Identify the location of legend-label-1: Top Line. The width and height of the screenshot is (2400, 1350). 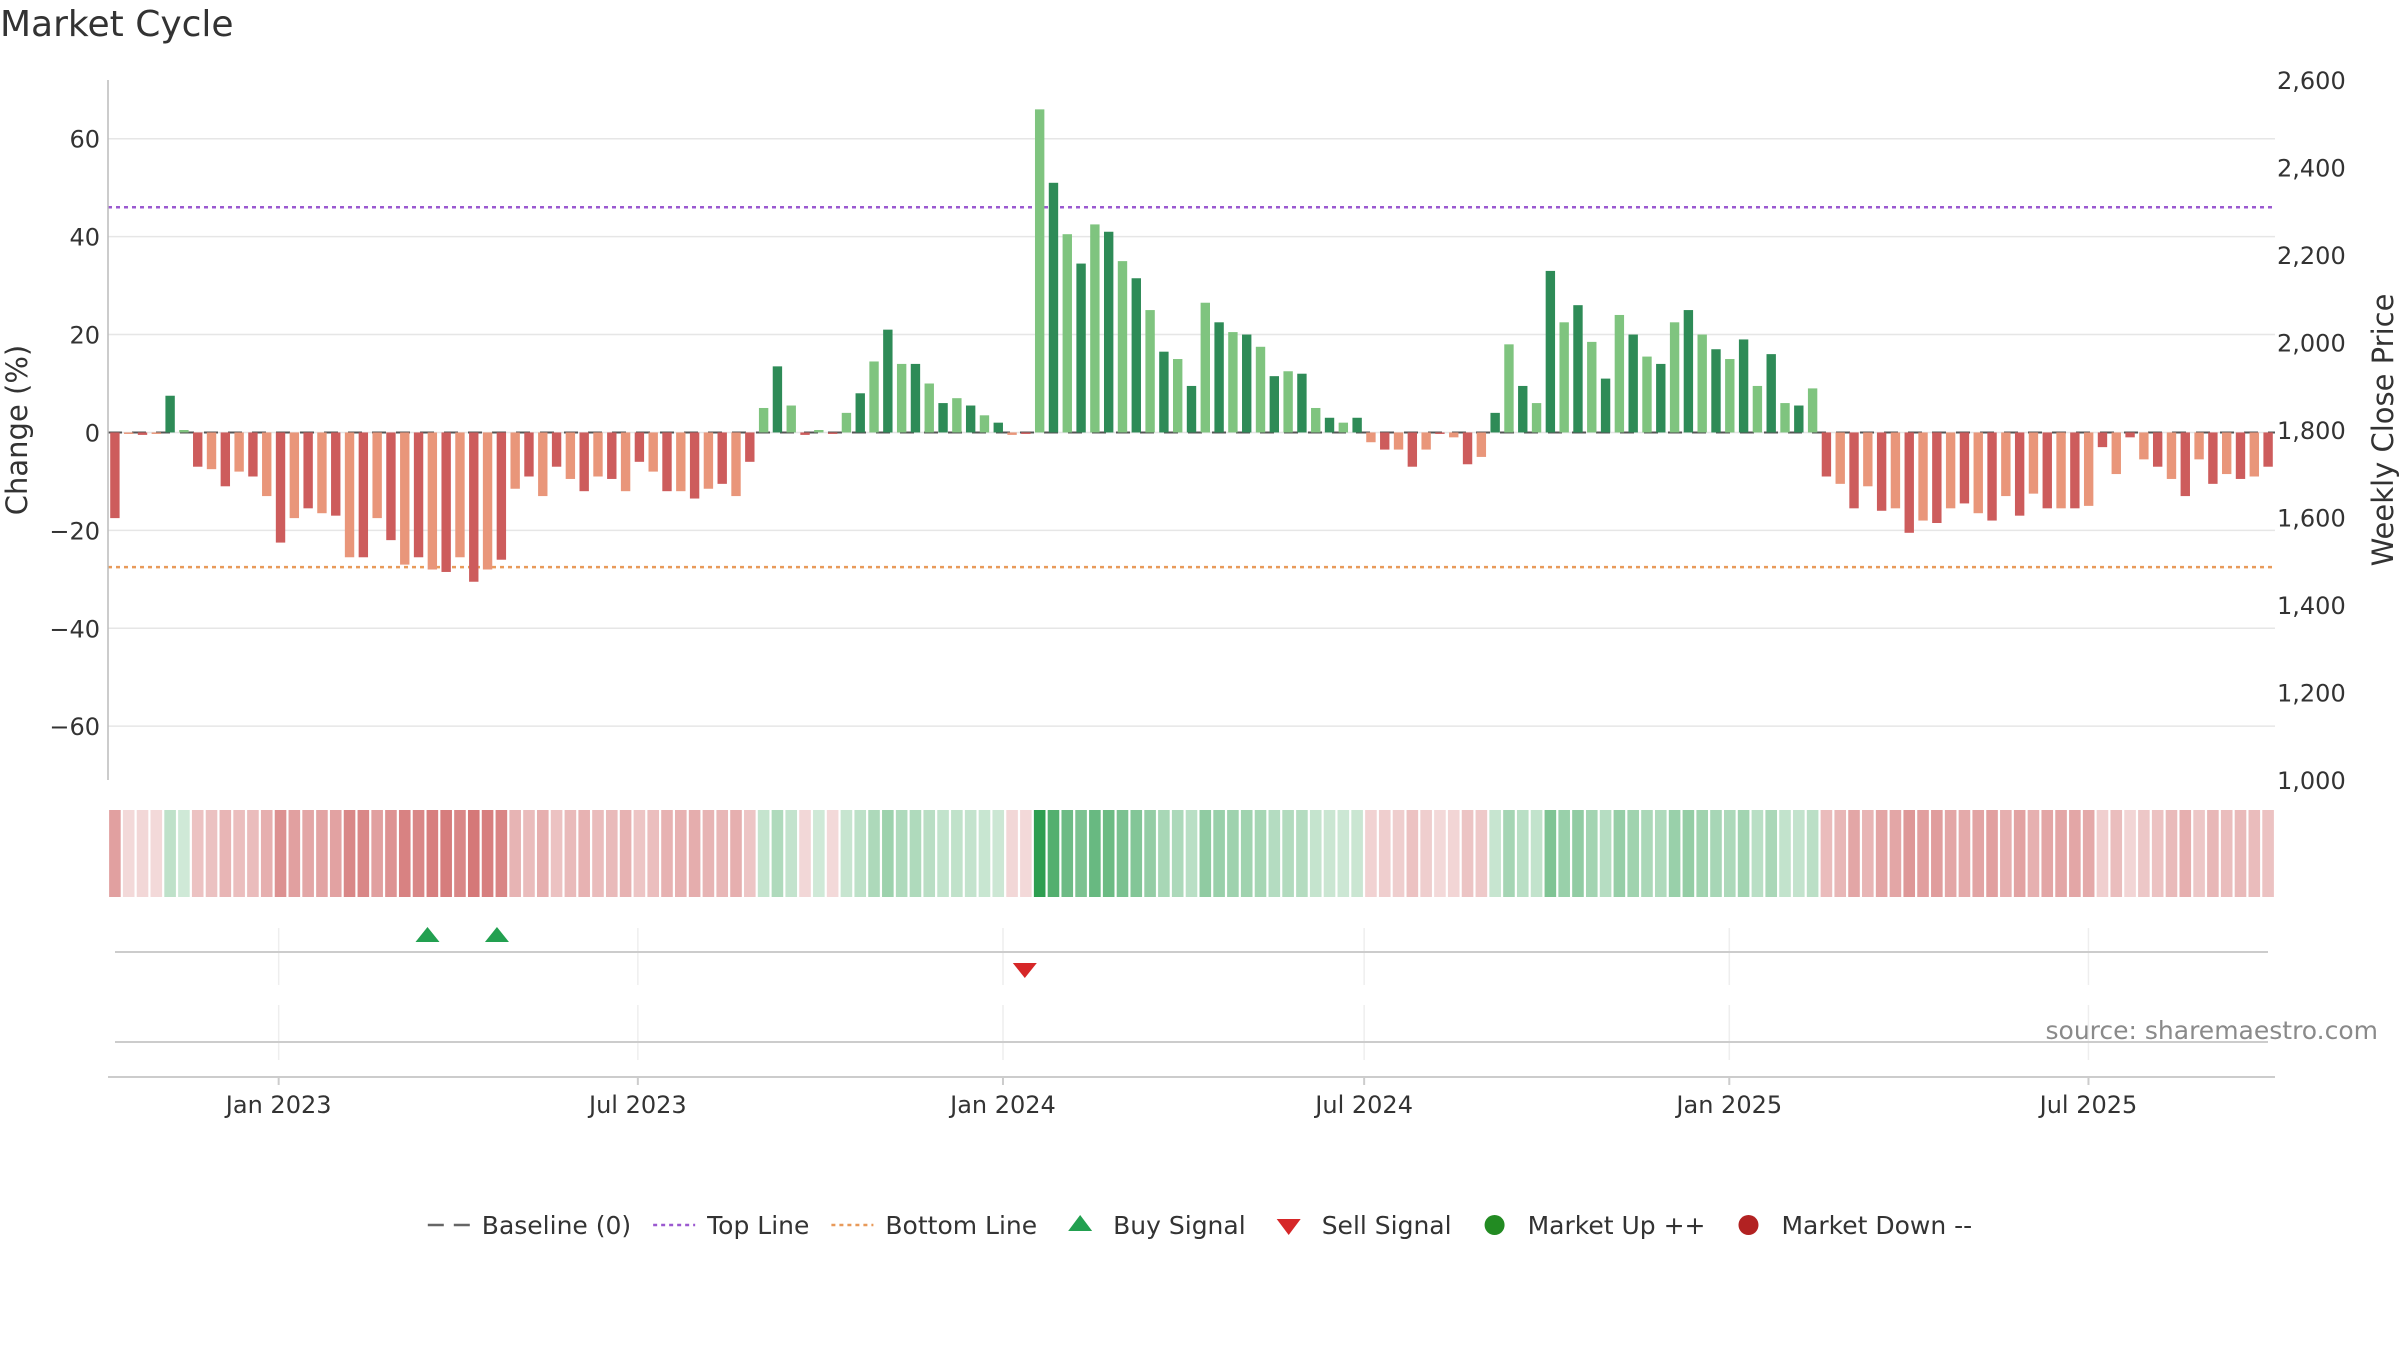
(757, 1225).